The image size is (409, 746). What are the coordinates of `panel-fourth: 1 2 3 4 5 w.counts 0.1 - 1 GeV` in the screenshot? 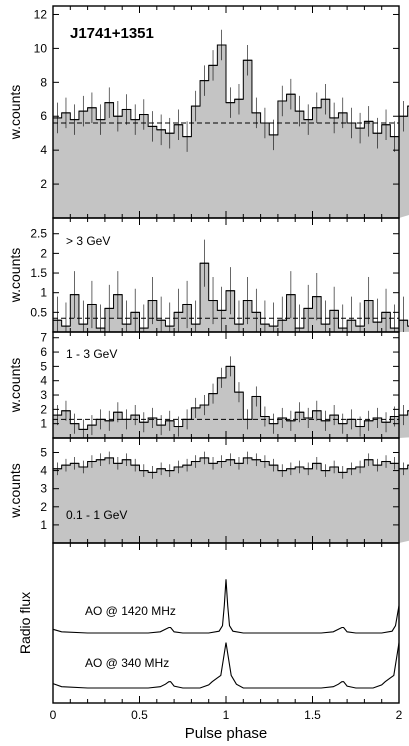 It's located at (208, 490).